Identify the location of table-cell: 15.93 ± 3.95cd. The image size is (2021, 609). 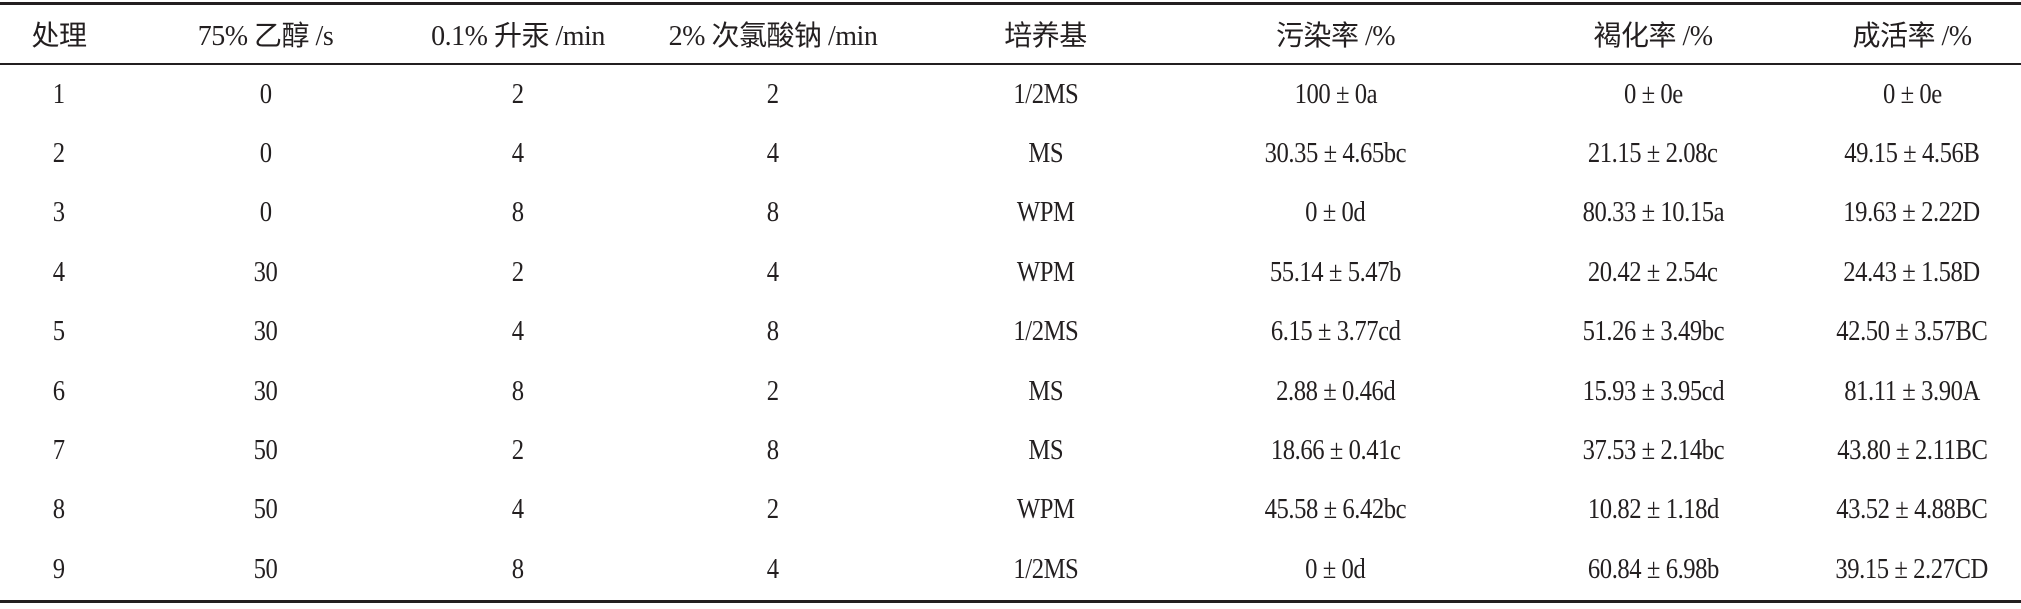
(1653, 391).